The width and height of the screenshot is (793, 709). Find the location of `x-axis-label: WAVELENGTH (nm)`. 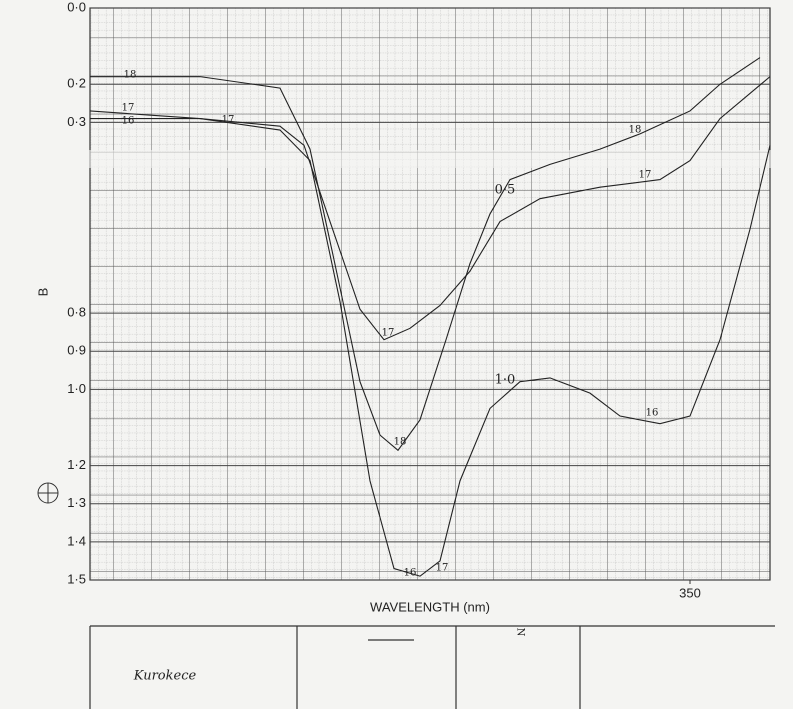

x-axis-label: WAVELENGTH (nm) is located at coordinates (430, 606).